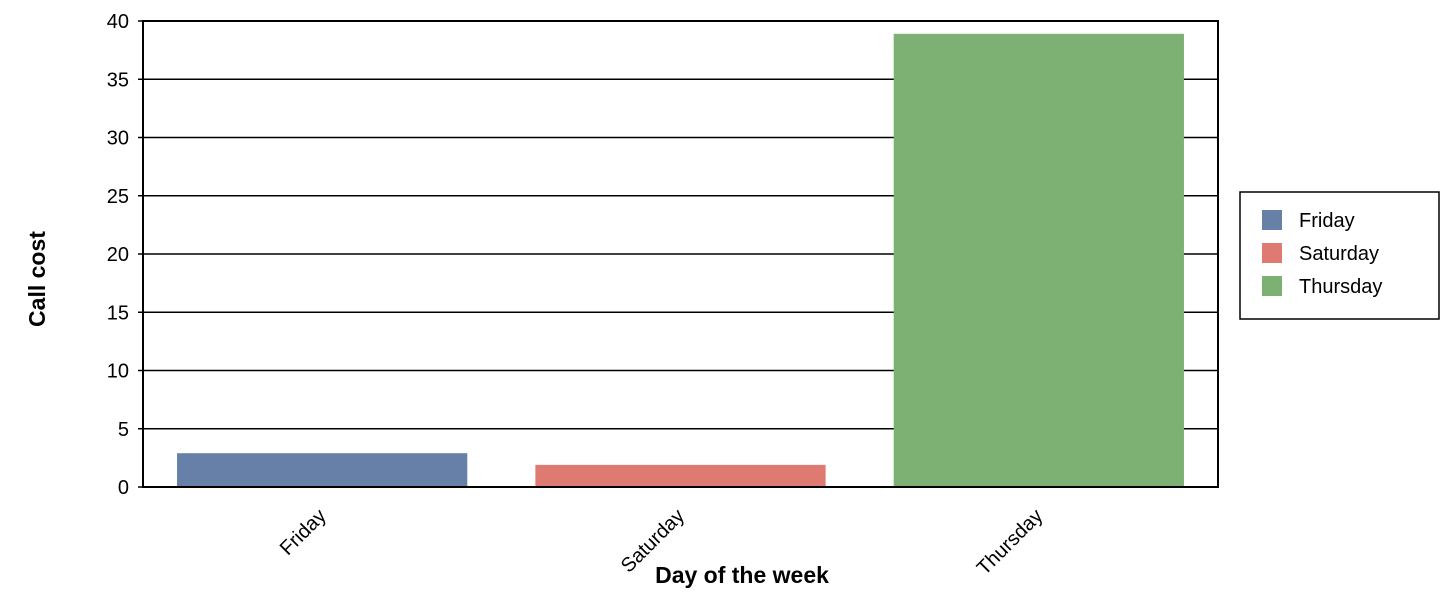 This screenshot has width=1444, height=596. I want to click on legend: Friday Saturday Thursday, so click(1339, 255).